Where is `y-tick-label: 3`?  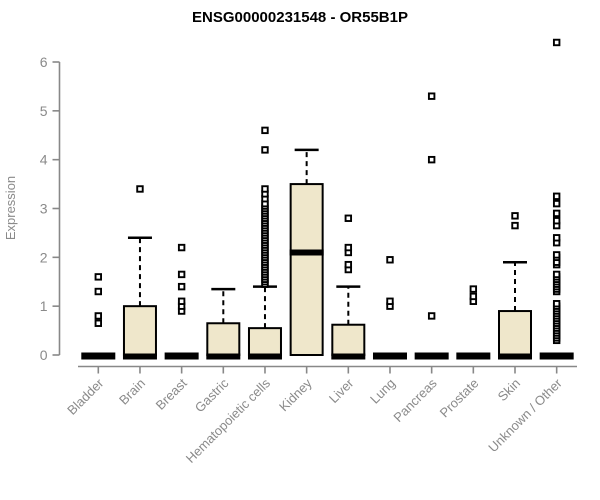 y-tick-label: 3 is located at coordinates (44, 209).